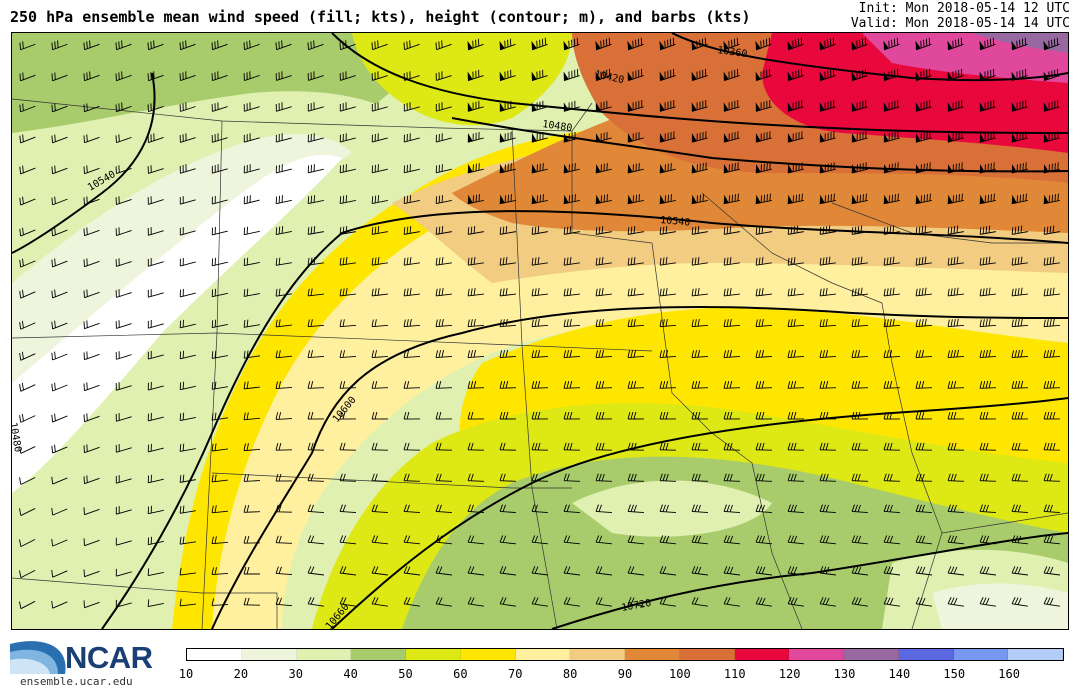 The image size is (1080, 693). Describe the element at coordinates (625, 654) in the screenshot. I see `color-legend` at that location.